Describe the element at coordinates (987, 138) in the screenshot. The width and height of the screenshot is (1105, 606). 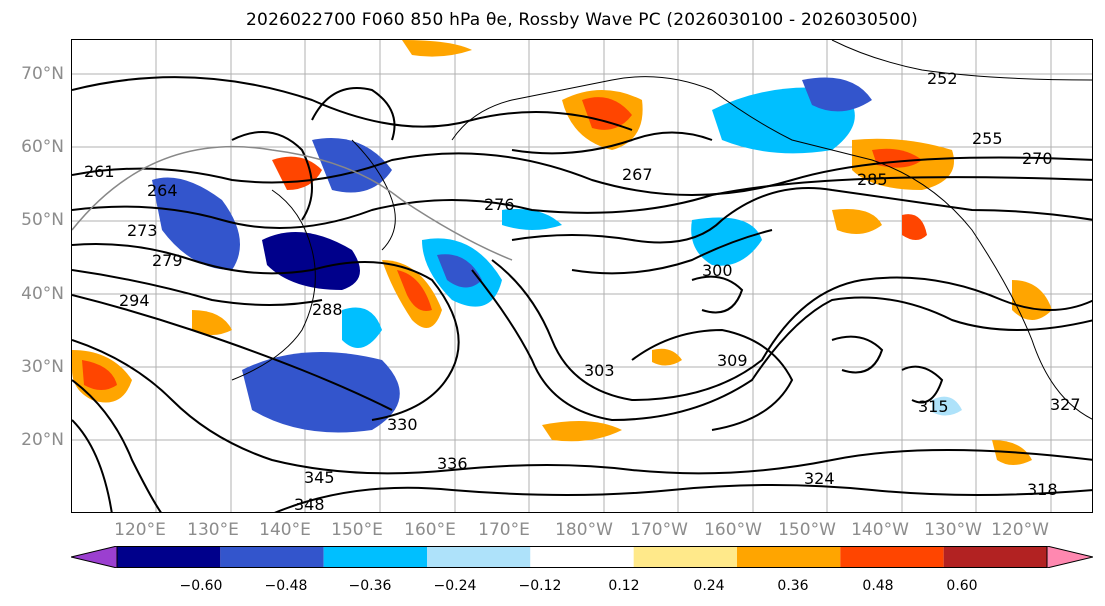
I see `contour-label: 255` at that location.